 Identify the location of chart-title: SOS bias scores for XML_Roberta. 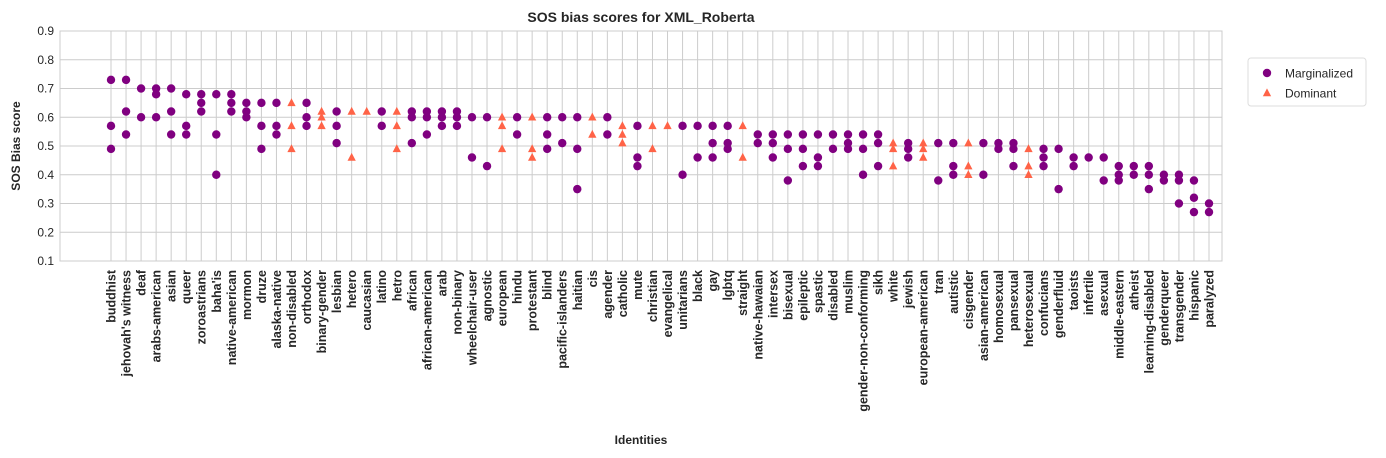
(640, 17).